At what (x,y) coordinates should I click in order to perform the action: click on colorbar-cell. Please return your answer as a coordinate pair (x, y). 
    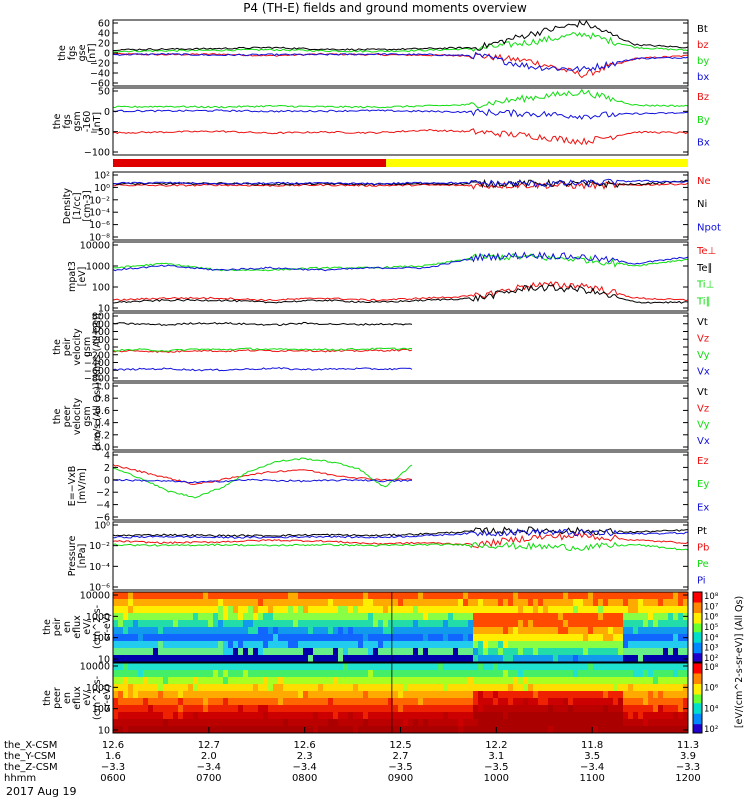
    Looking at the image, I should click on (697, 635).